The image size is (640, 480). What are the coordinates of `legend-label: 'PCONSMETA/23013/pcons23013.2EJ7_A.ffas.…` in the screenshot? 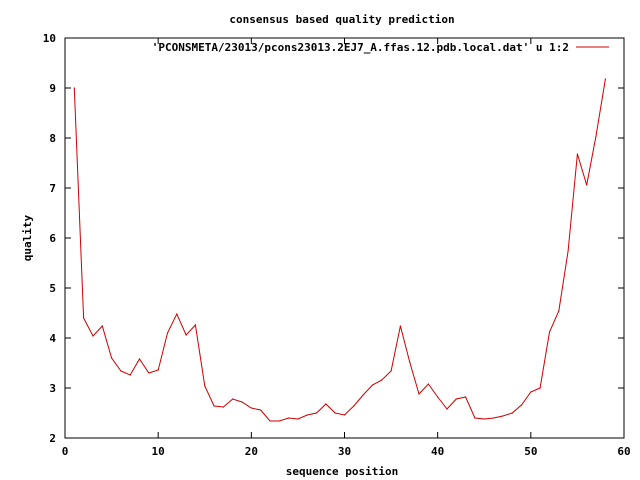 It's located at (360, 47).